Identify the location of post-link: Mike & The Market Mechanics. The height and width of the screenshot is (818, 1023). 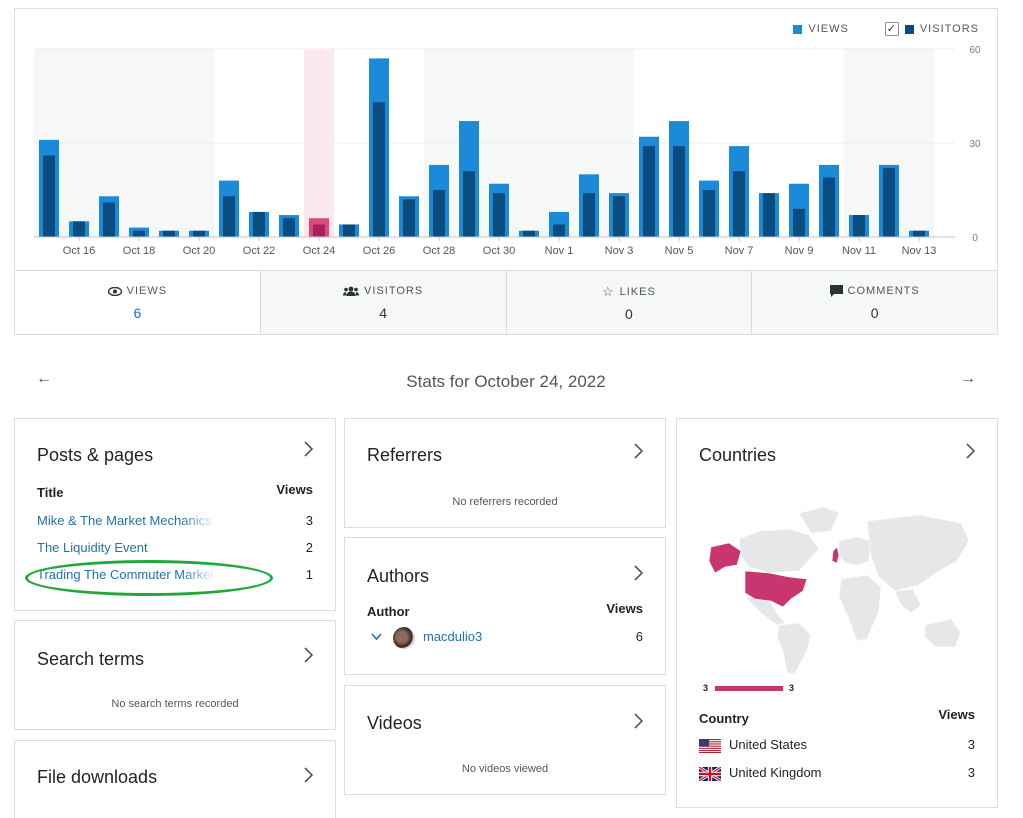
(124, 520).